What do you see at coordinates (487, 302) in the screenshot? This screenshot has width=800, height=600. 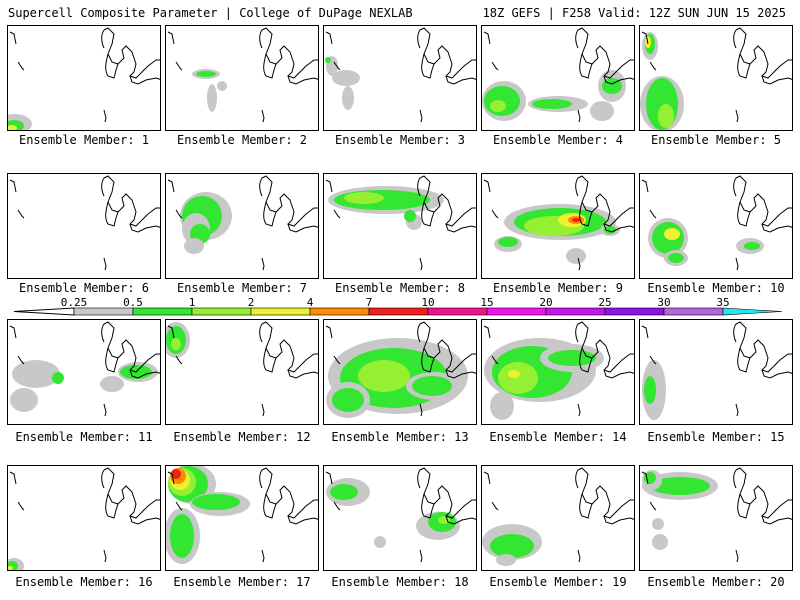 I see `scale-tick-label: 15` at bounding box center [487, 302].